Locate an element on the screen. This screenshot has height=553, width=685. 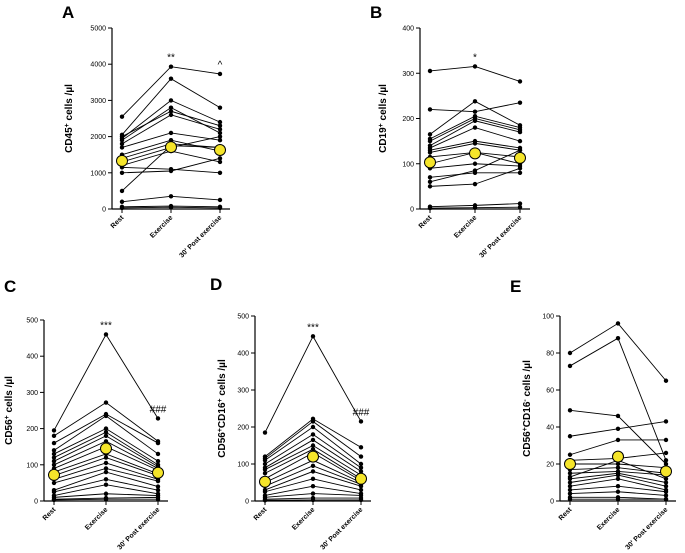
y-axis-label: CD56+CD16- cells /µl is located at coordinates (528, 408).